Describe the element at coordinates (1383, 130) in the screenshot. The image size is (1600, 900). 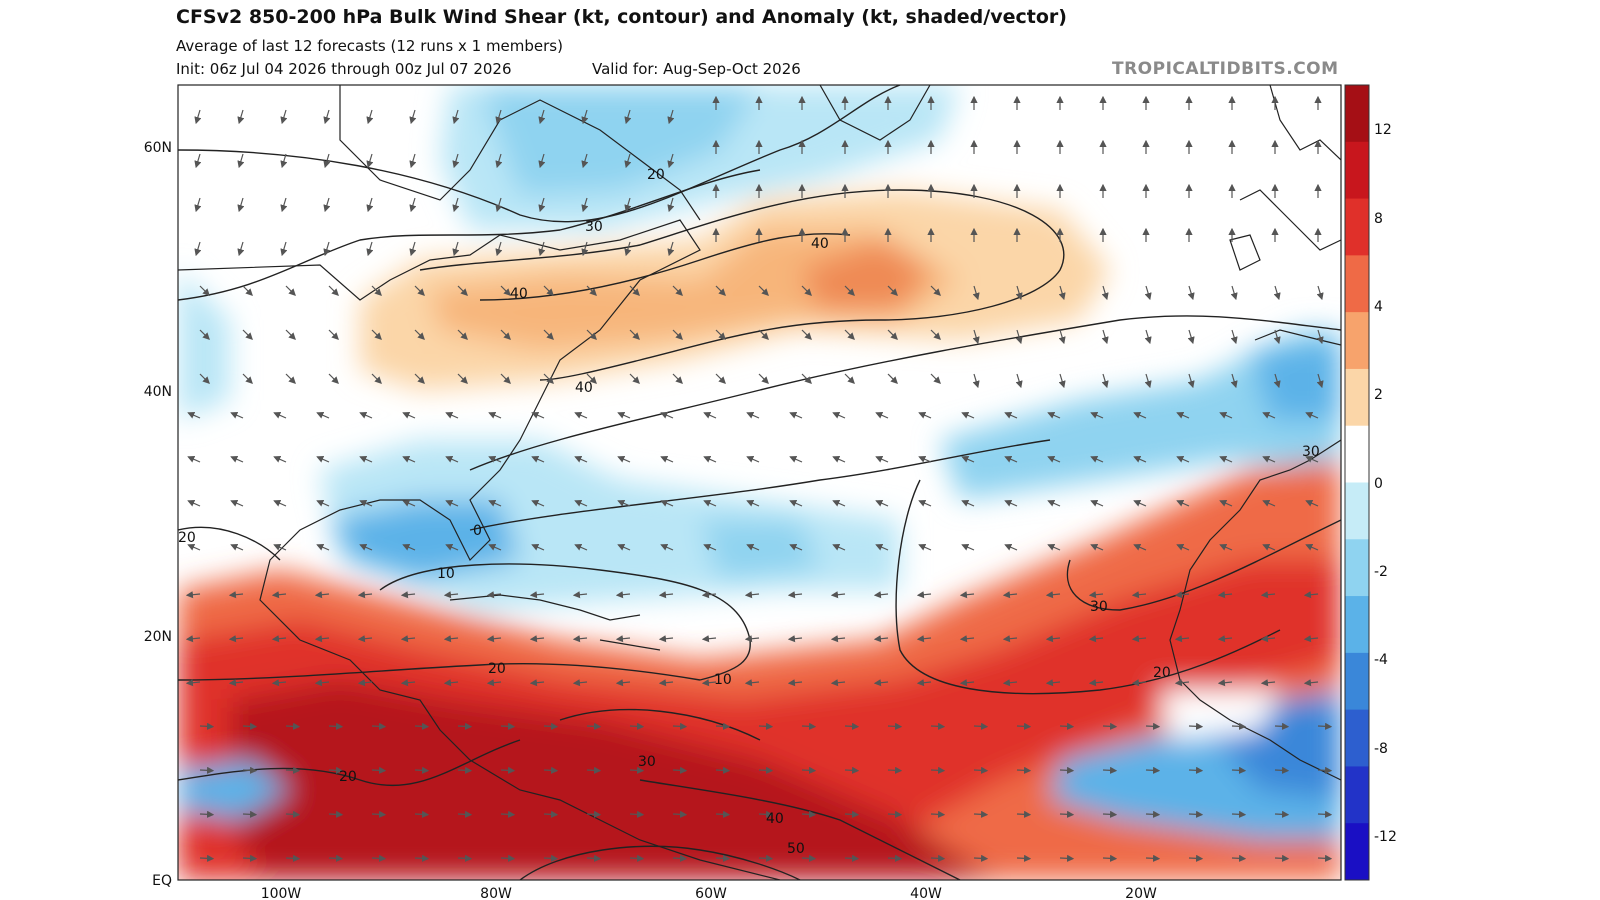
I see `colorbar-label: 12` at that location.